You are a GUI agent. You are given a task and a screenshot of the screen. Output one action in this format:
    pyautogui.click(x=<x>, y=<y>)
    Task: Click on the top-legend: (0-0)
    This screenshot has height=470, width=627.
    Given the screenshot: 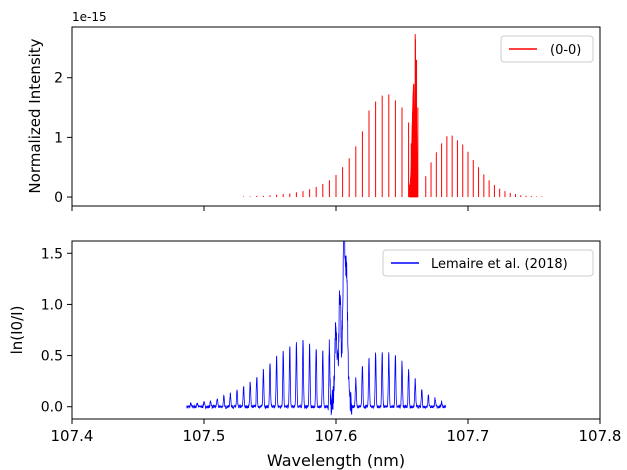 What is the action you would take?
    pyautogui.click(x=547, y=49)
    